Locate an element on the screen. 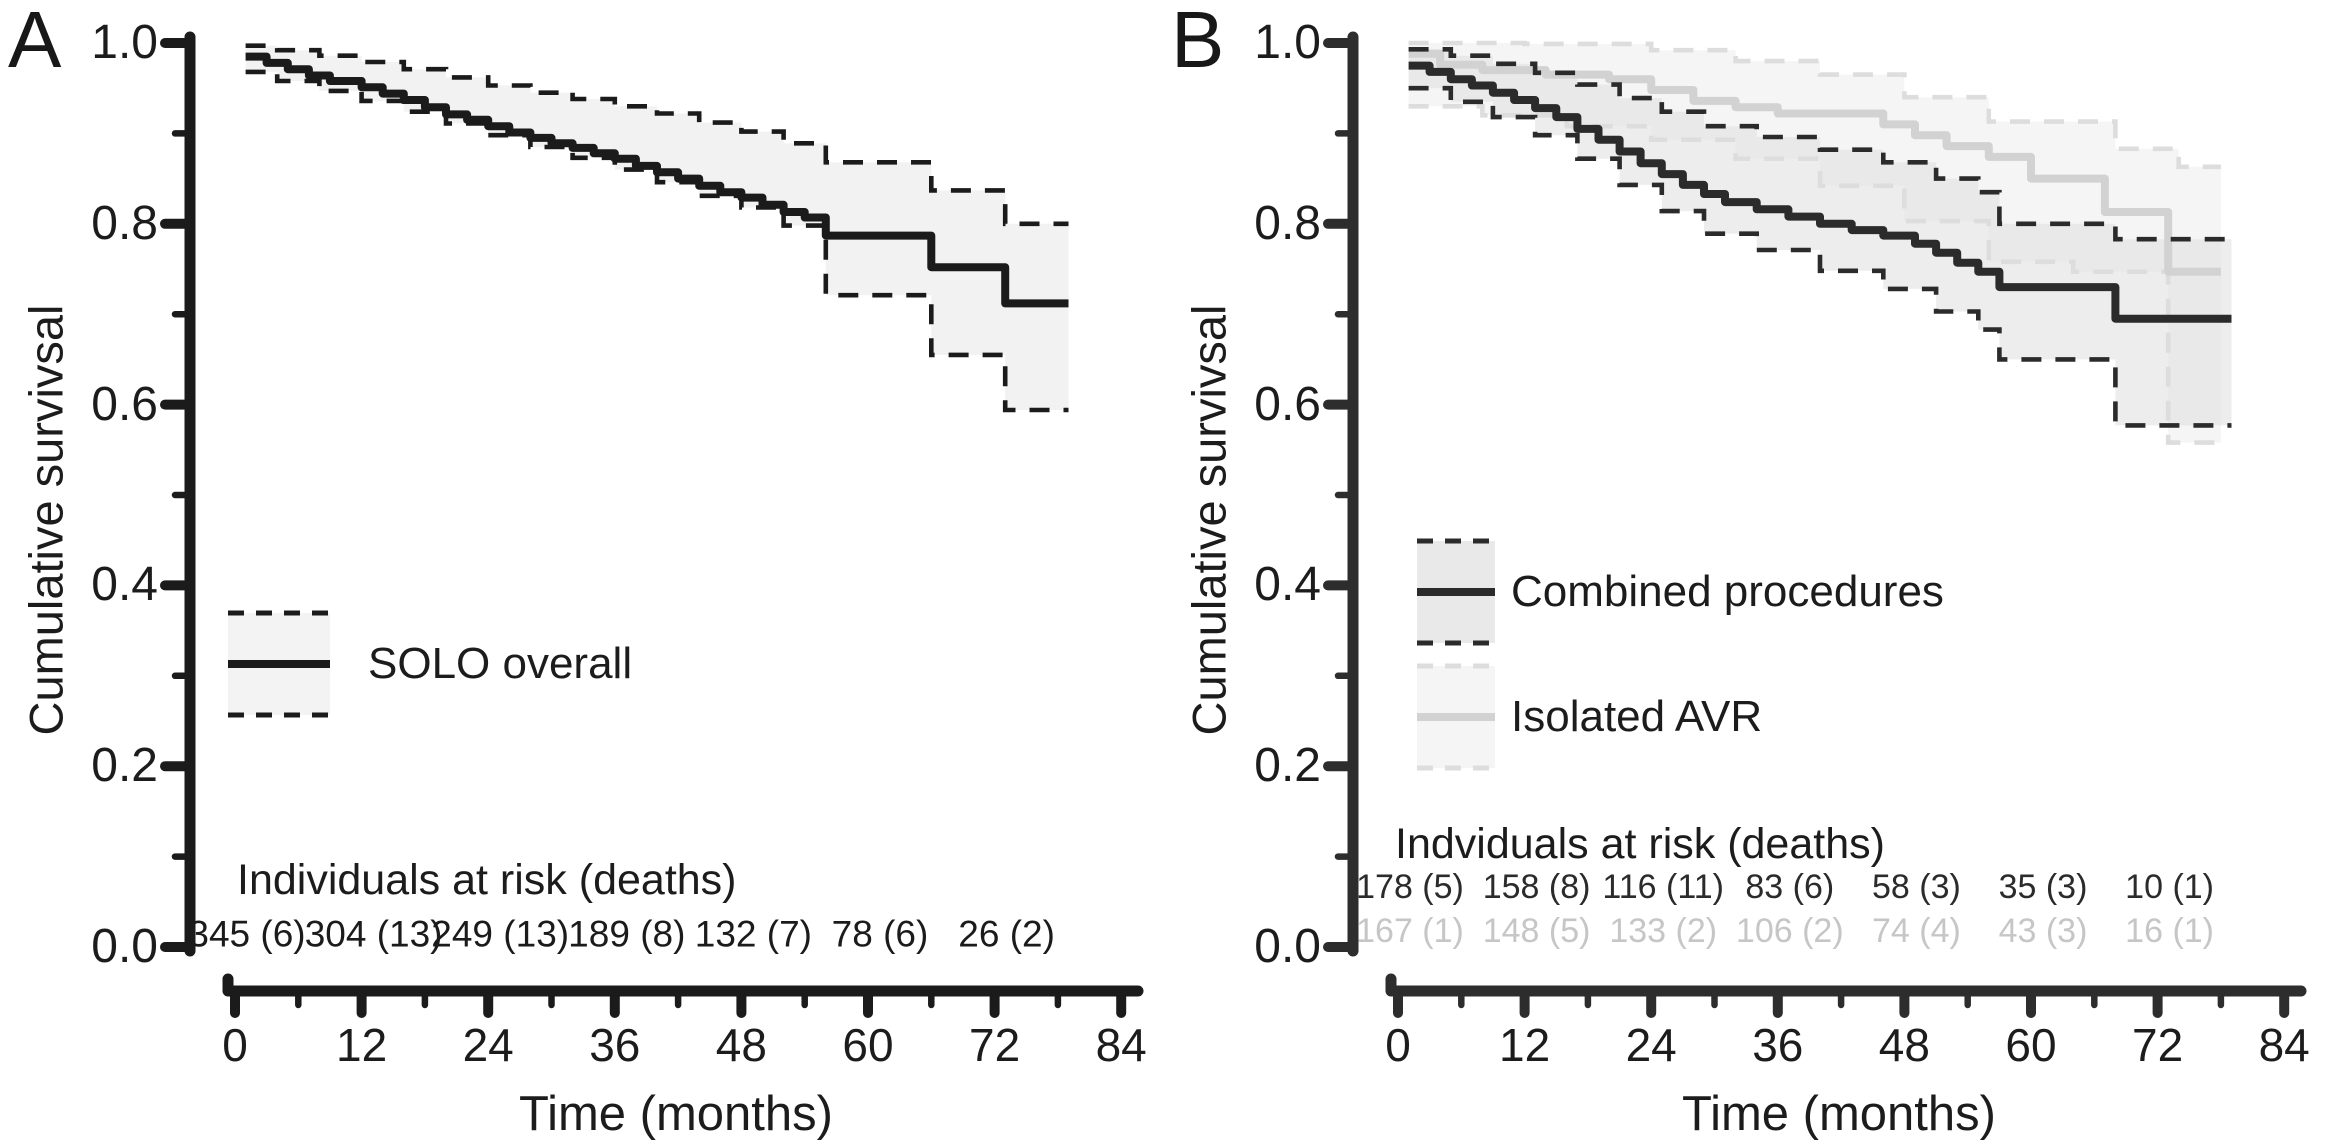 The image size is (2326, 1148). at-risk-value: 189 (8) is located at coordinates (627, 934).